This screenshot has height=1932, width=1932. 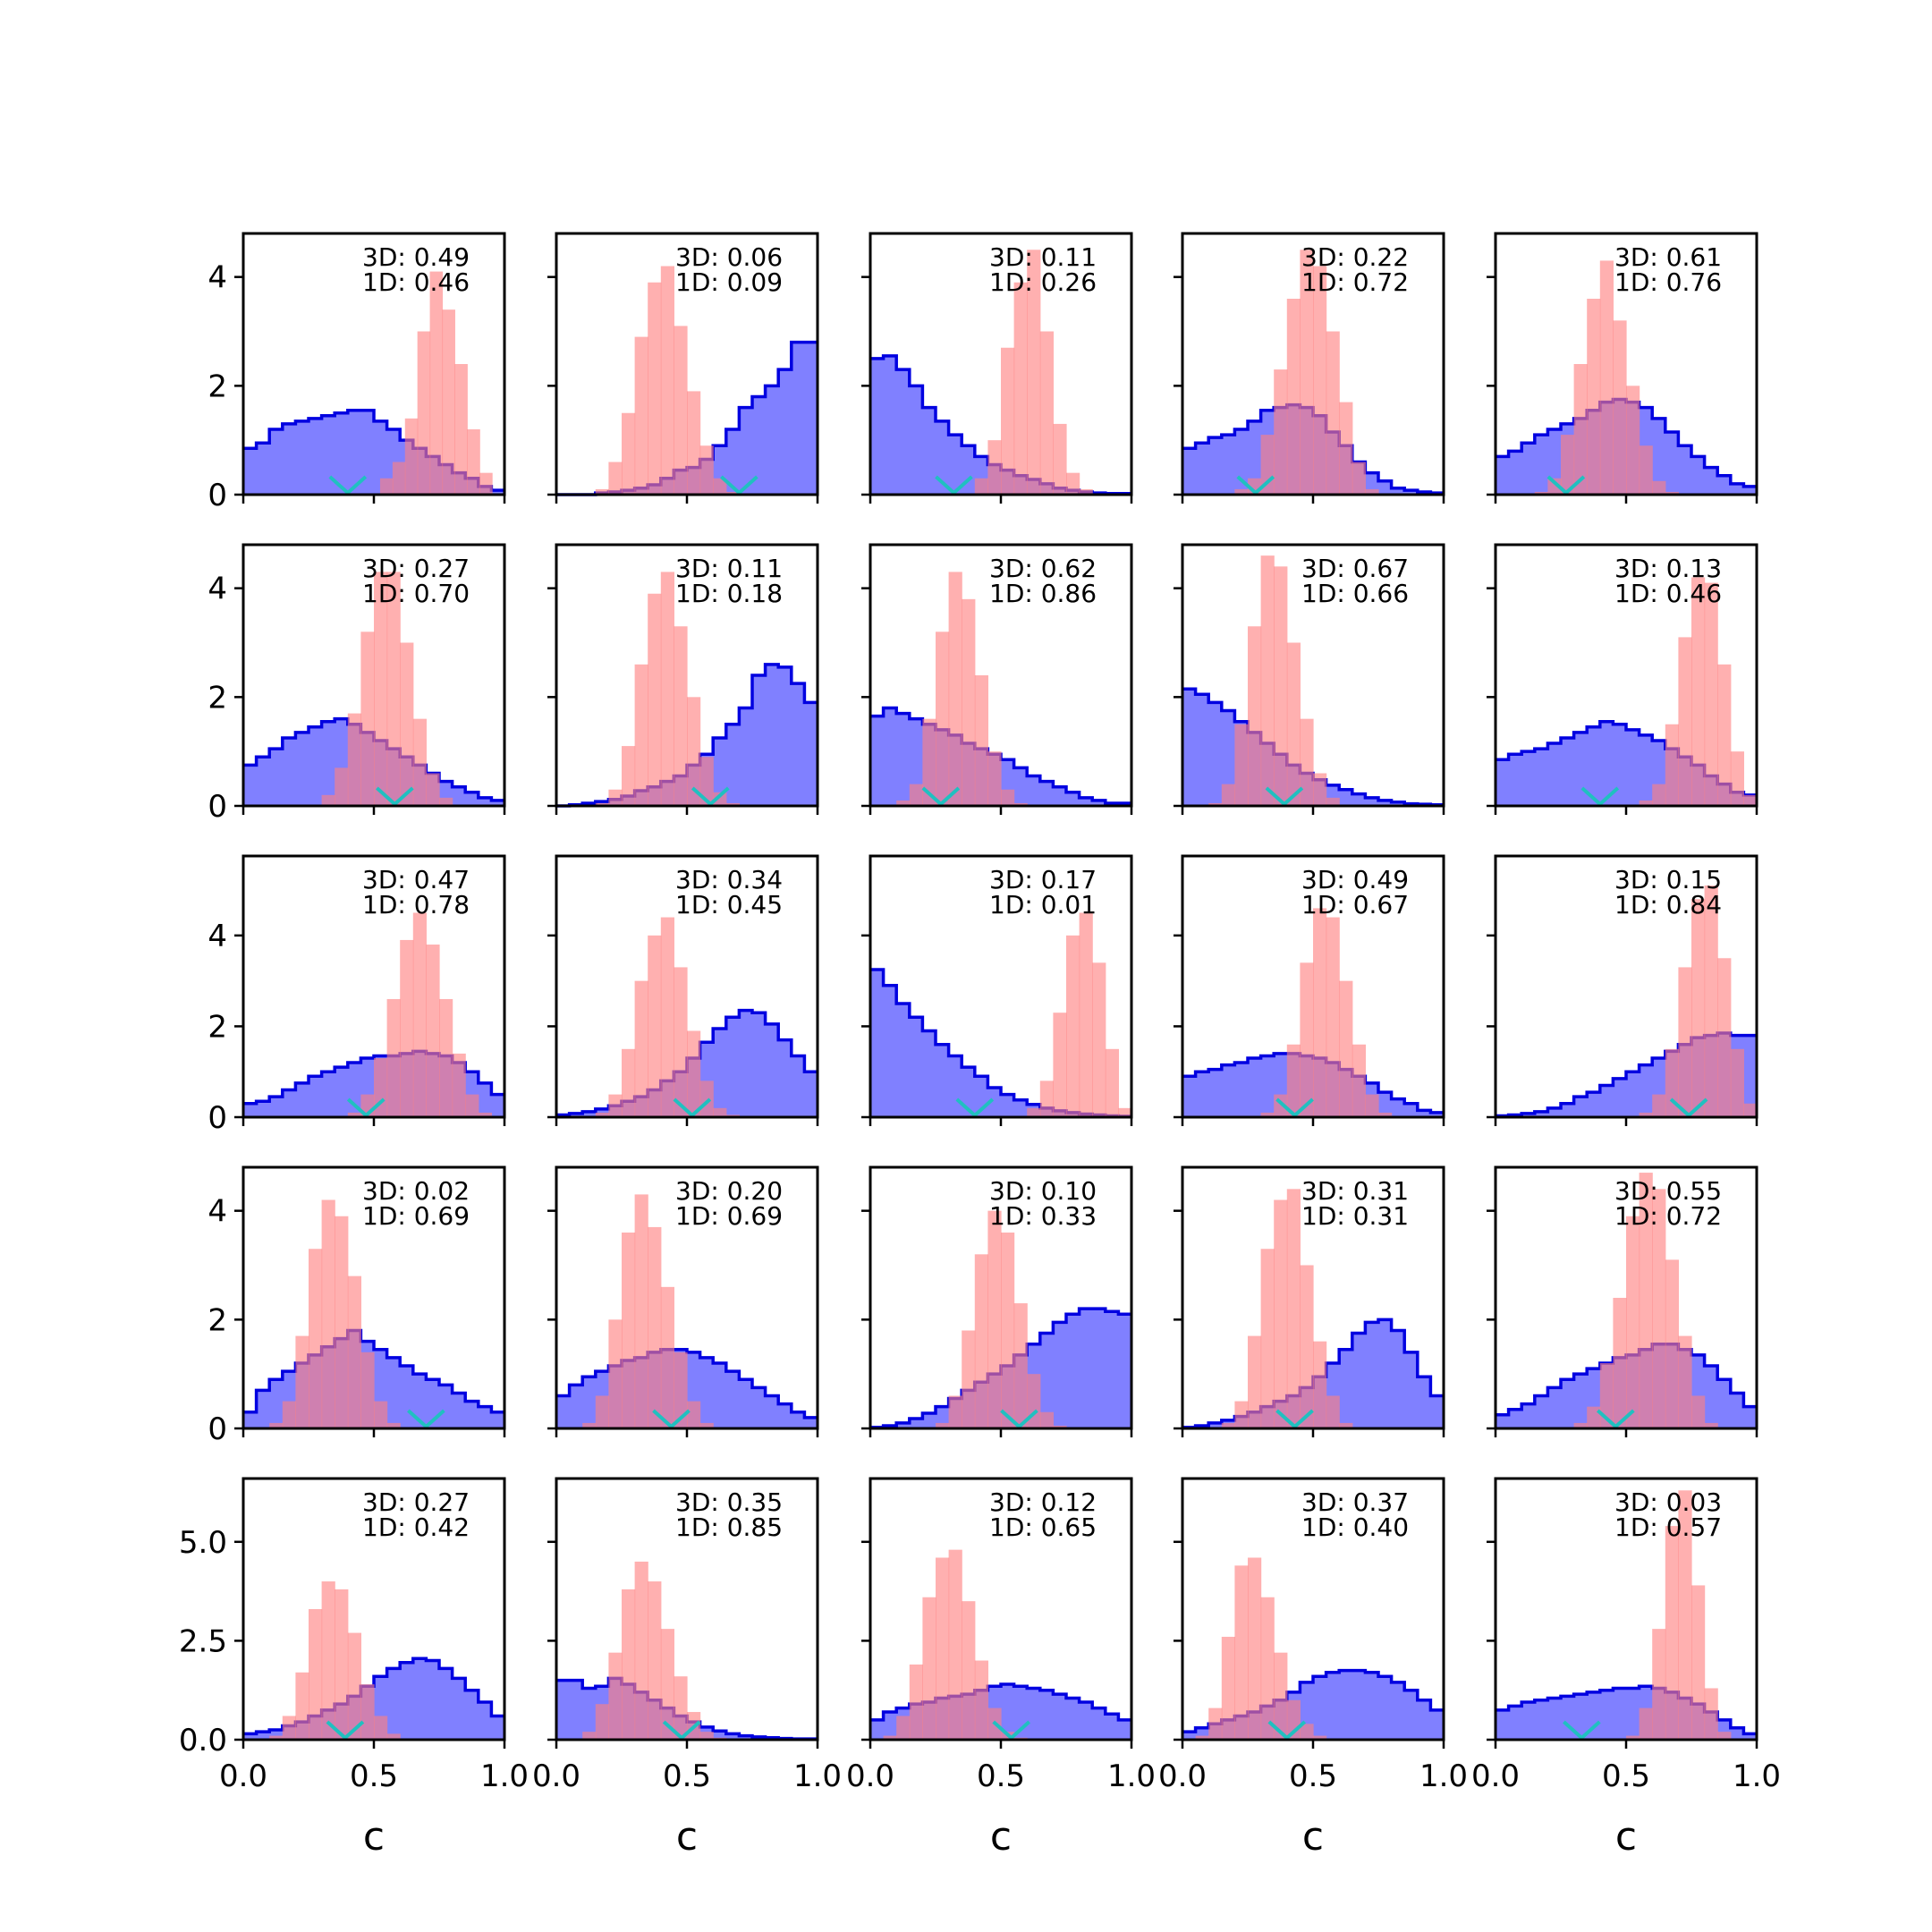 I want to click on y-tick-label: 2, so click(x=217, y=1320).